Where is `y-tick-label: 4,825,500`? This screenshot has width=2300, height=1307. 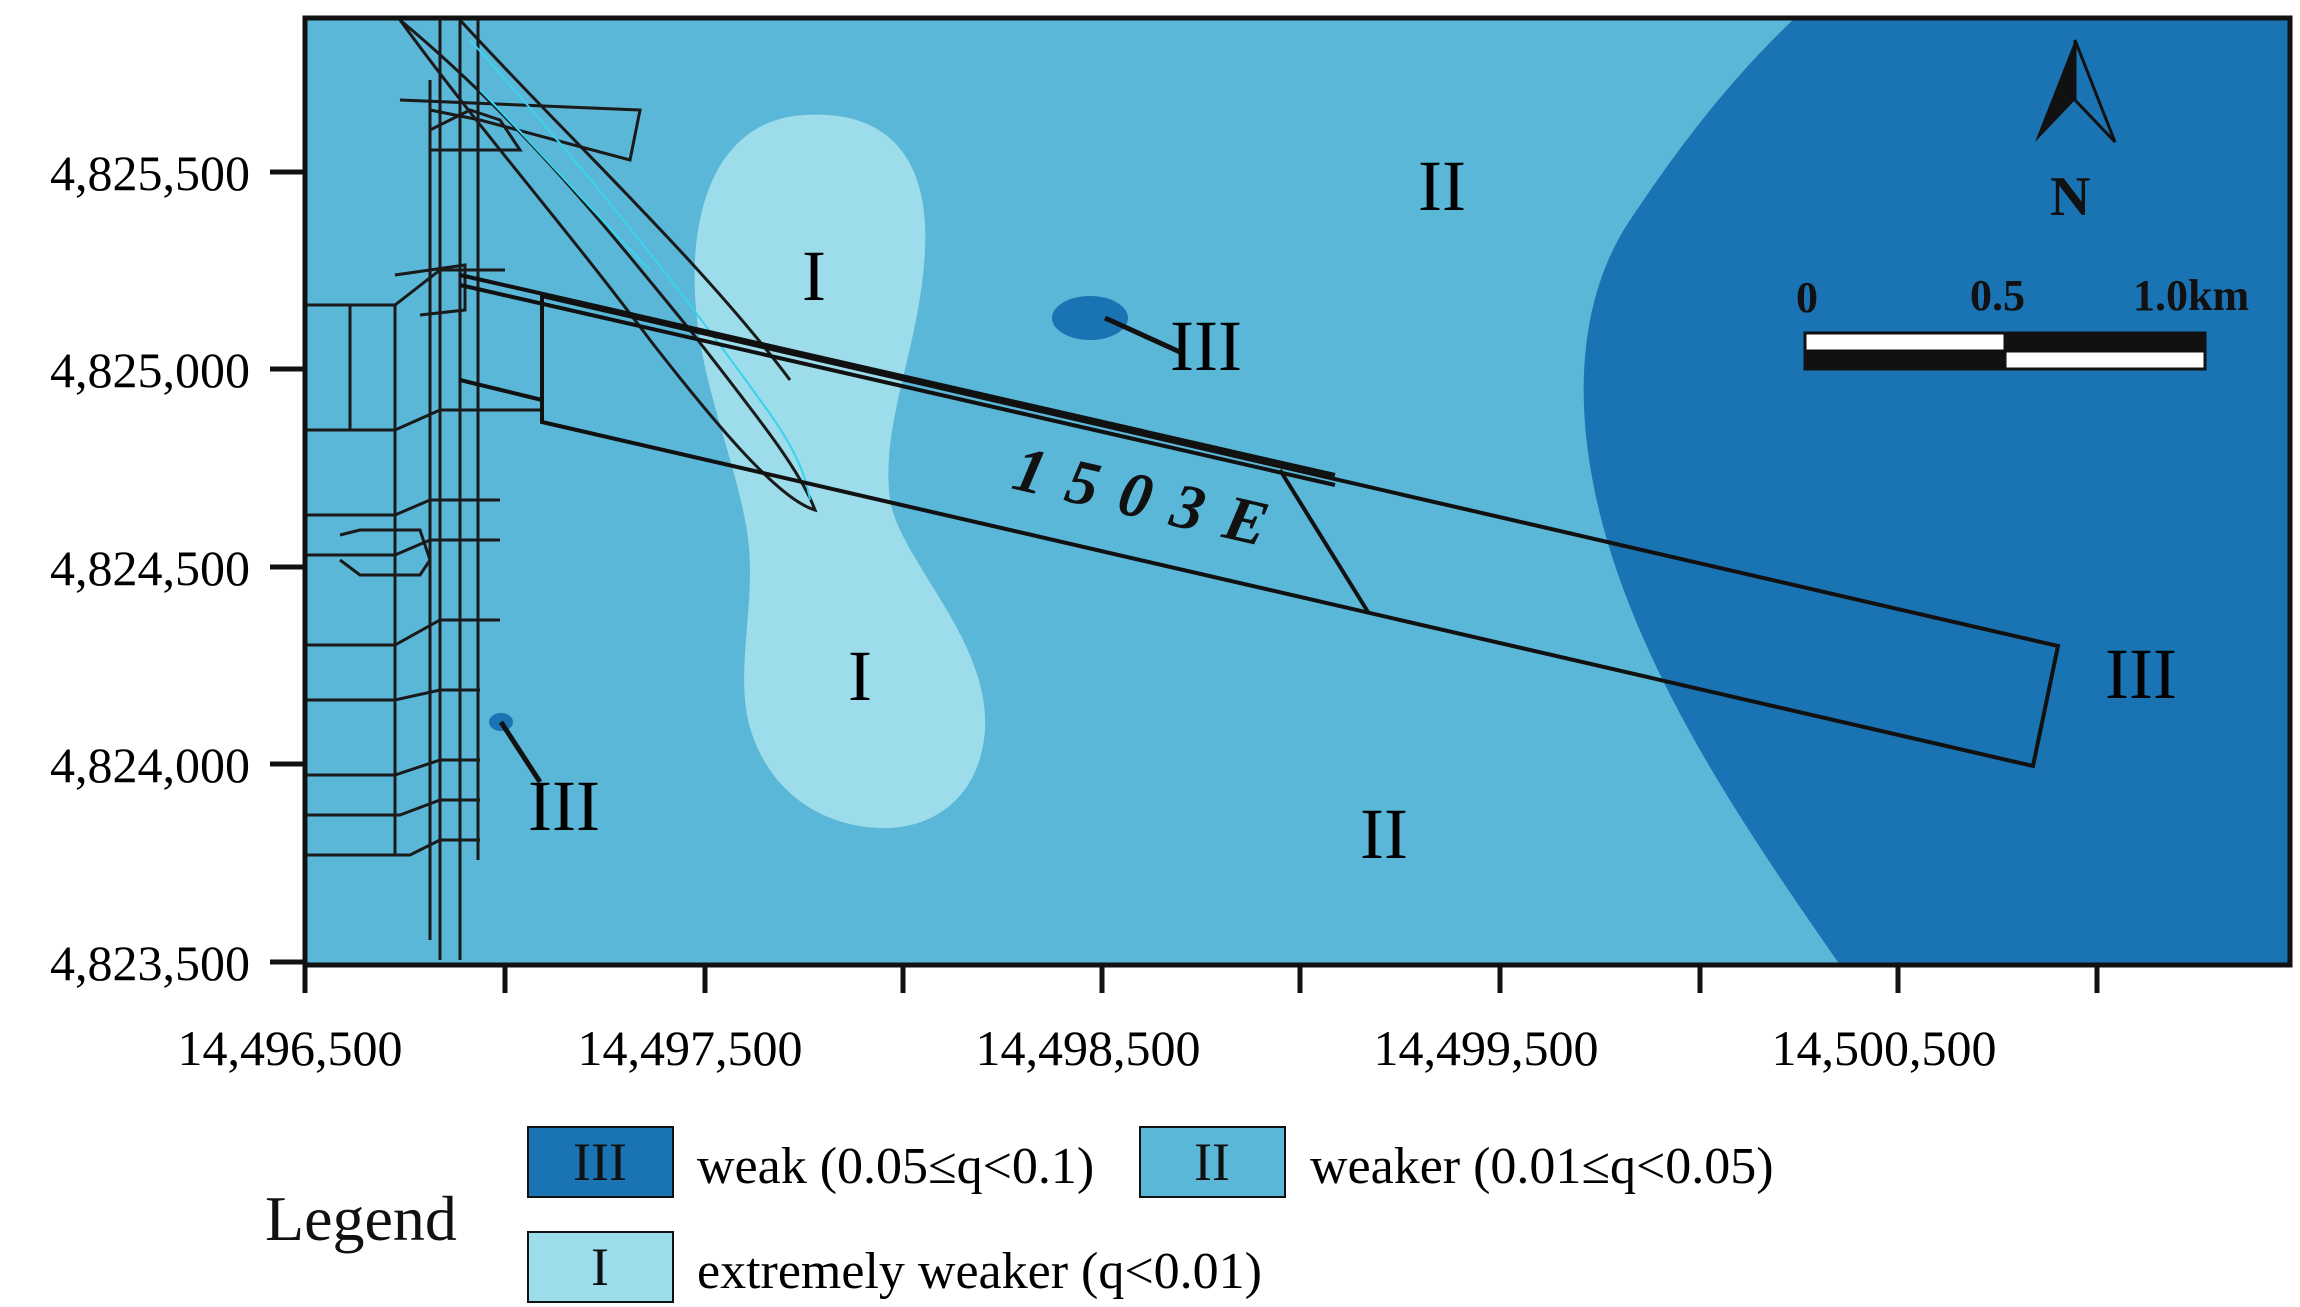 y-tick-label: 4,825,500 is located at coordinates (150, 173).